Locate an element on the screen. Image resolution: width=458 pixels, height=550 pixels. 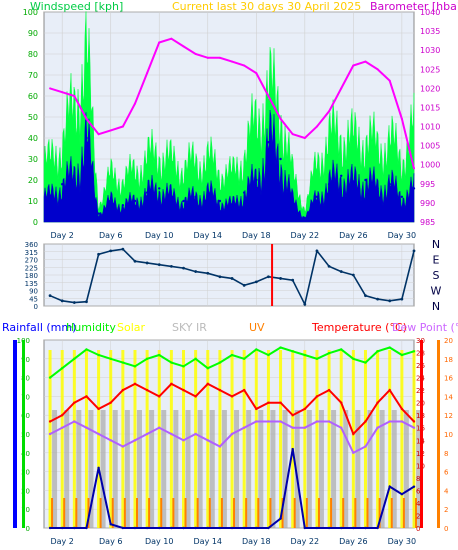
temp-x-tick-label: Day 26 is located at coordinates (353, 541).